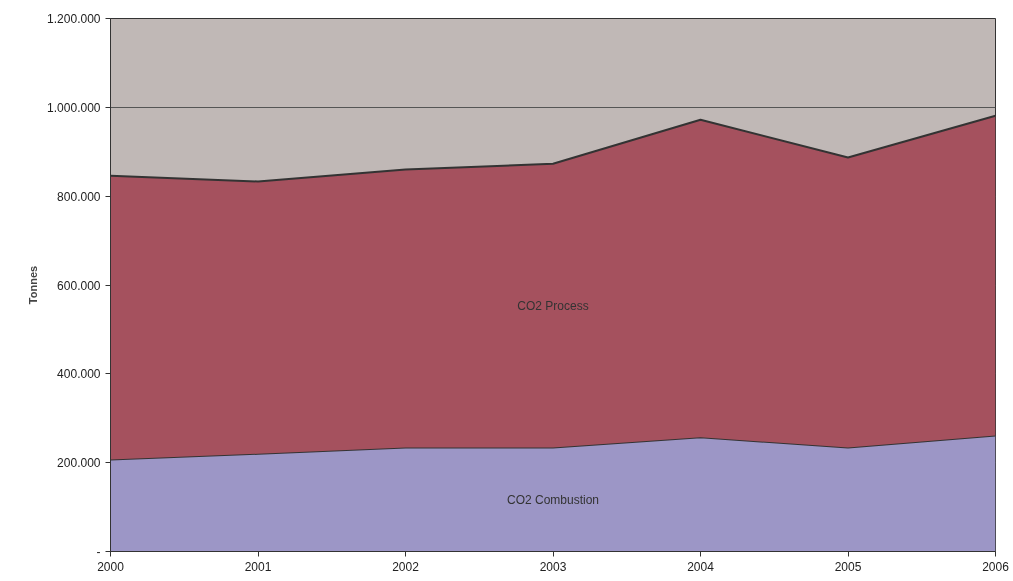 The height and width of the screenshot is (581, 1013). Describe the element at coordinates (701, 566) in the screenshot. I see `x-tick-label: 2004` at that location.